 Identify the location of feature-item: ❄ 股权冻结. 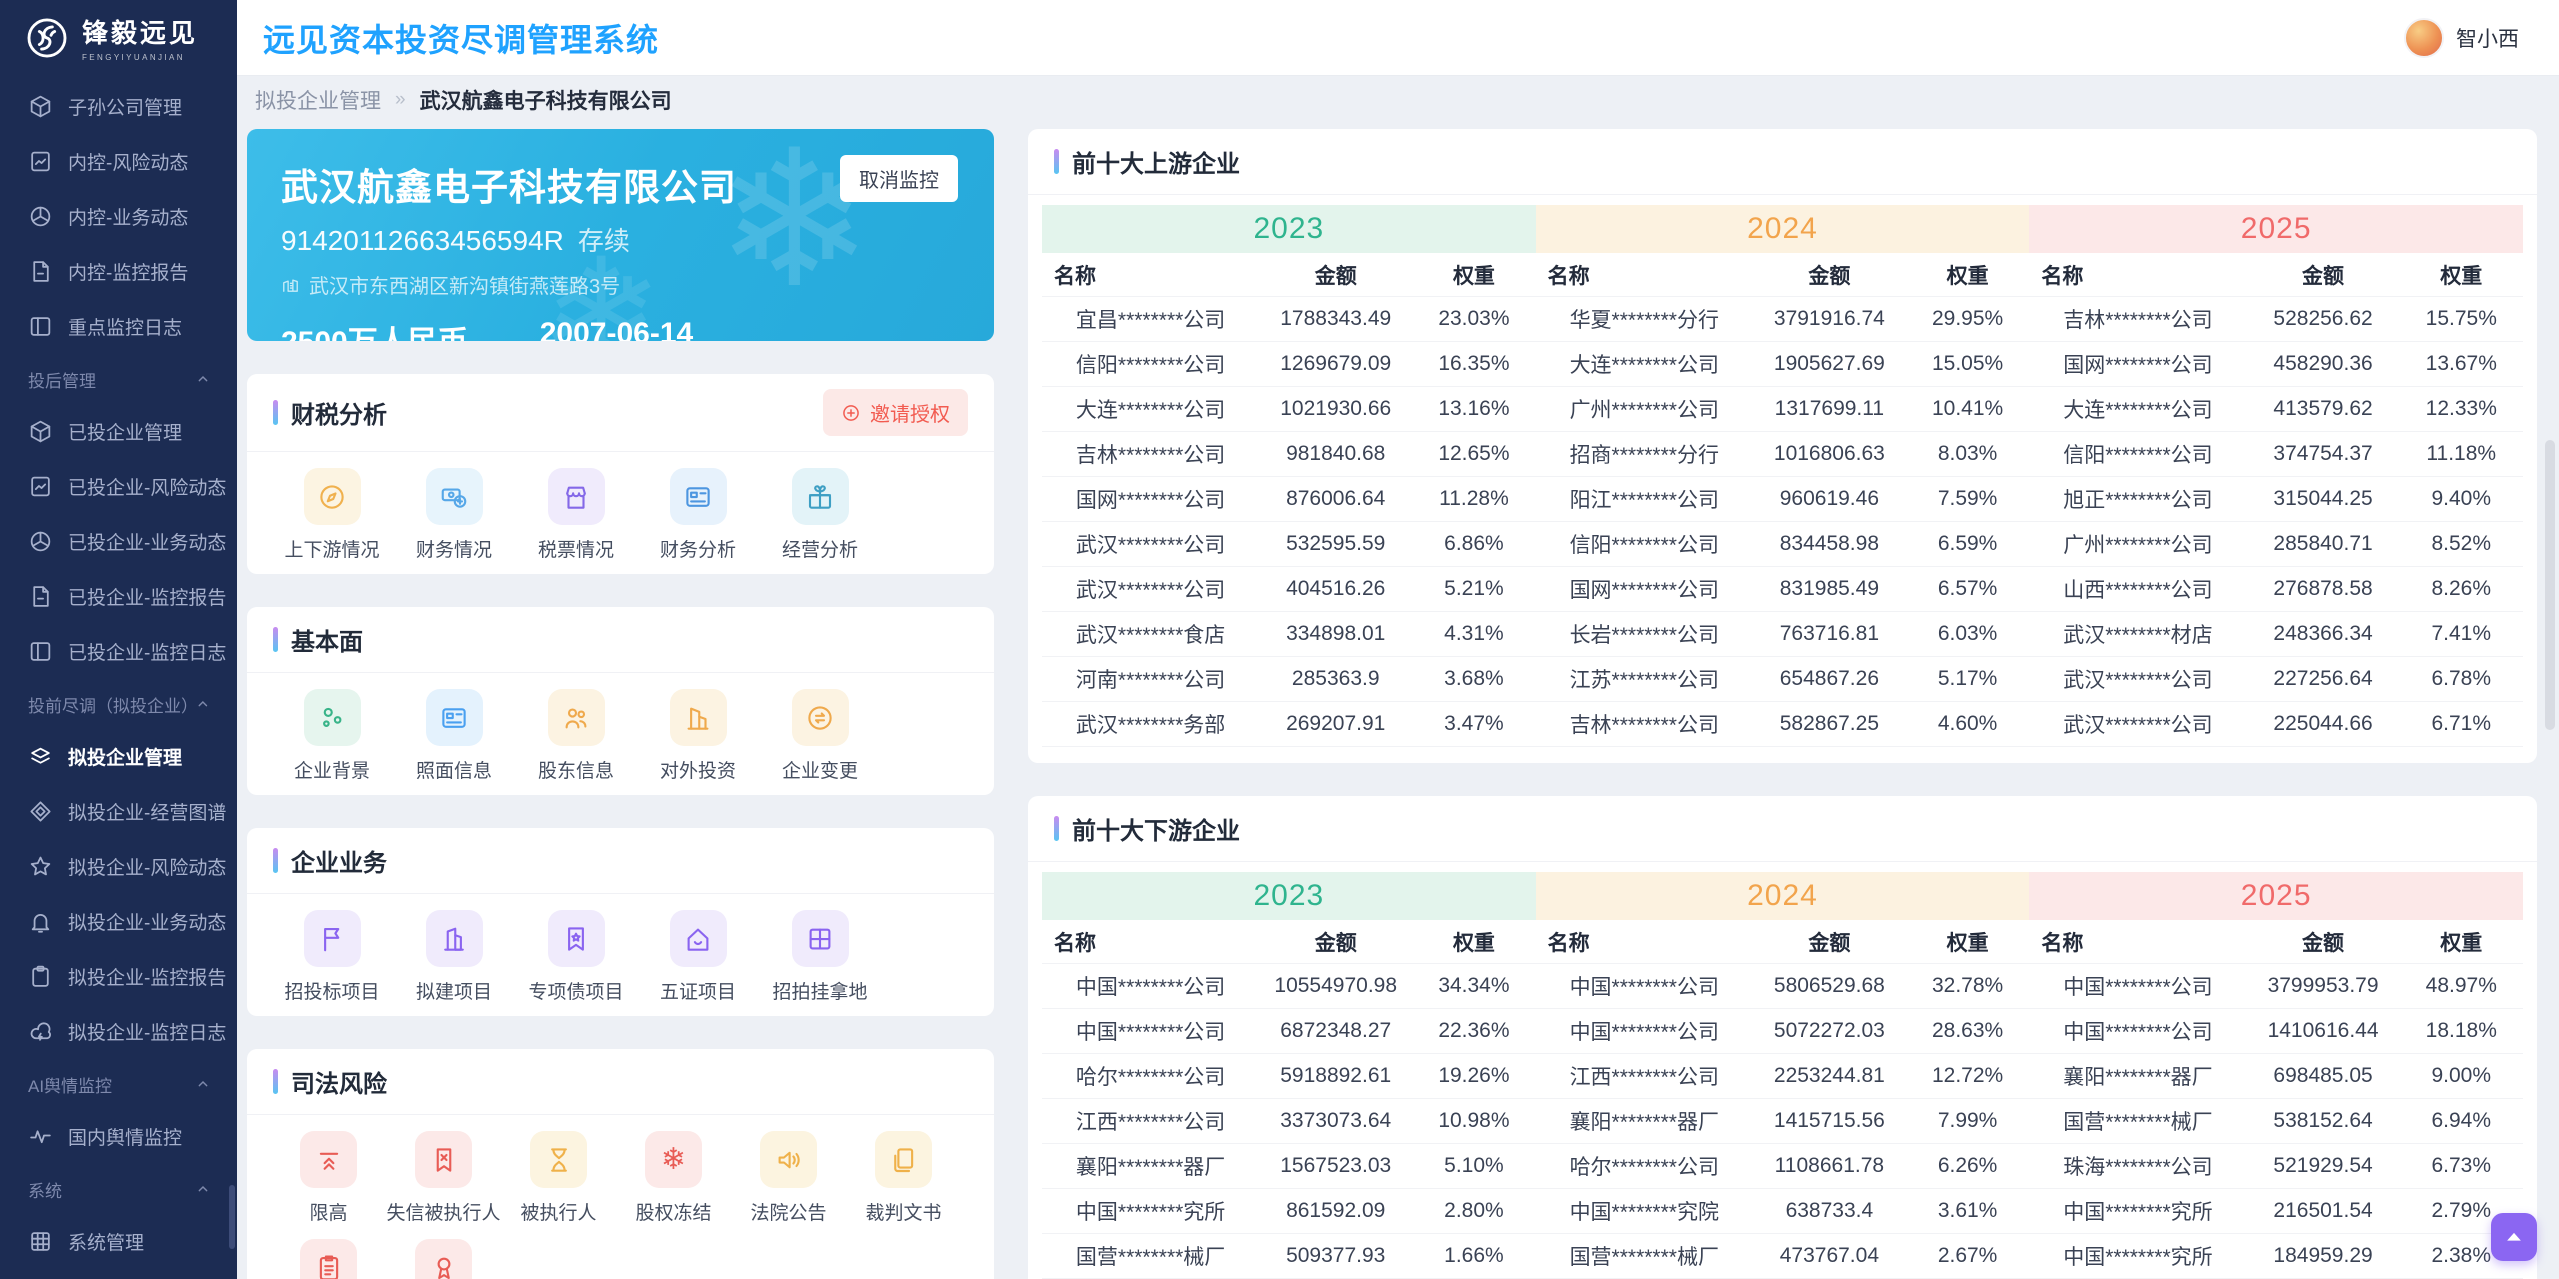
(673, 1178).